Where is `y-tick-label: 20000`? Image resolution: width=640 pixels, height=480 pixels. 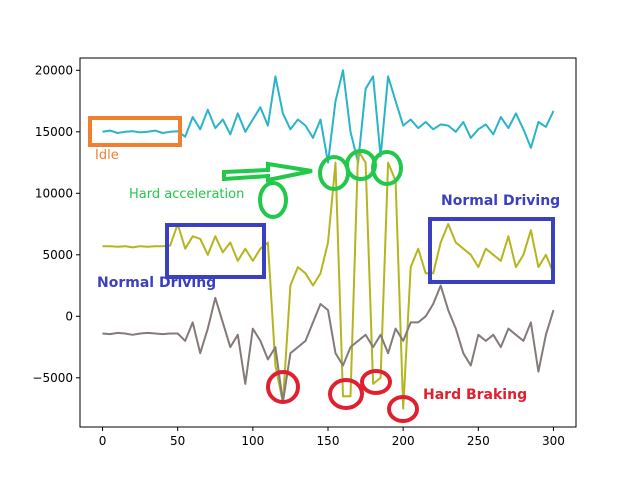
y-tick-label: 20000 is located at coordinates (54, 70).